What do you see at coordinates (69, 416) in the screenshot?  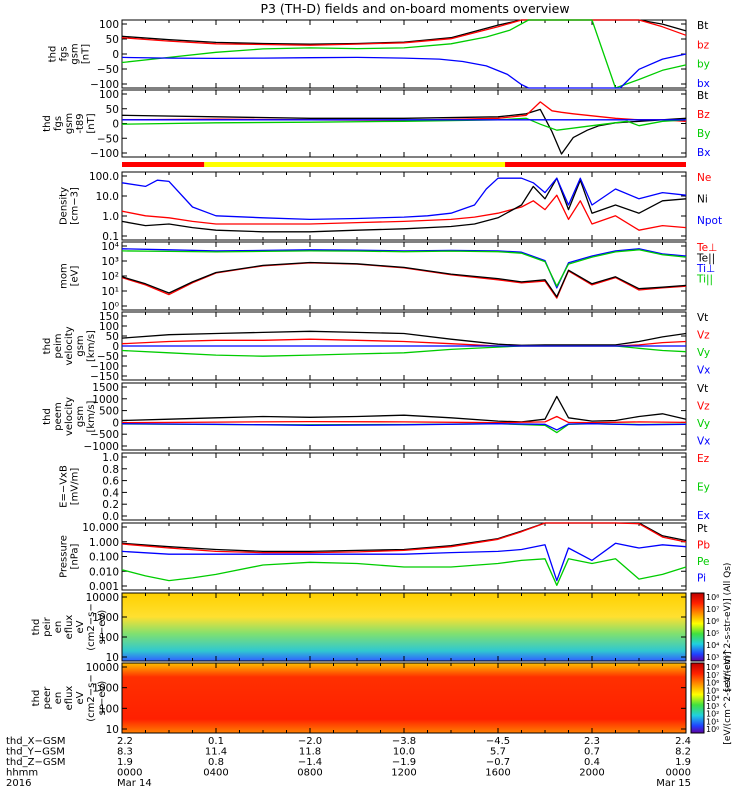 I see `y-axis-label: velocity` at bounding box center [69, 416].